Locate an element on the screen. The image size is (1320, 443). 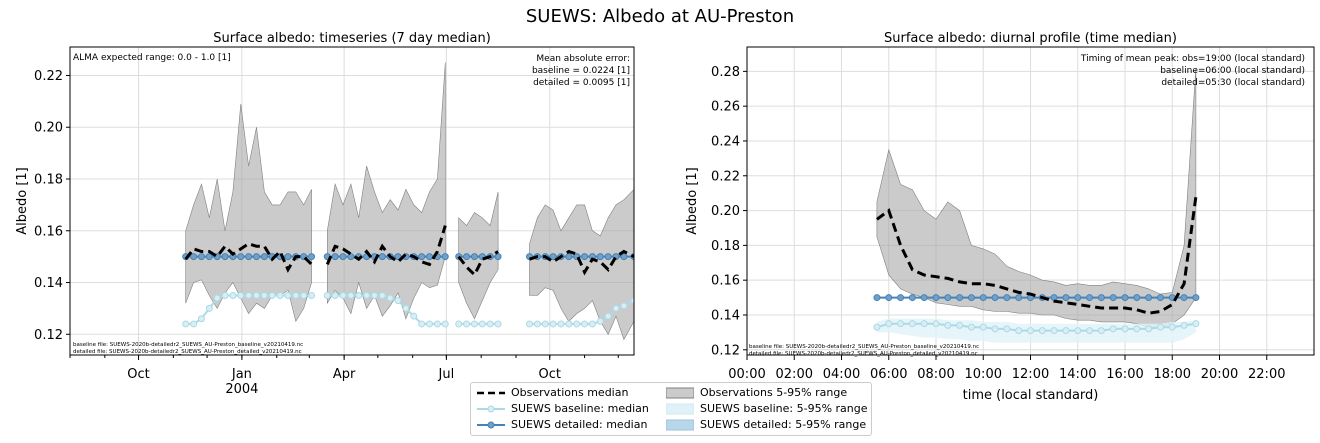
x-tick-label: 08:00 is located at coordinates (935, 374).